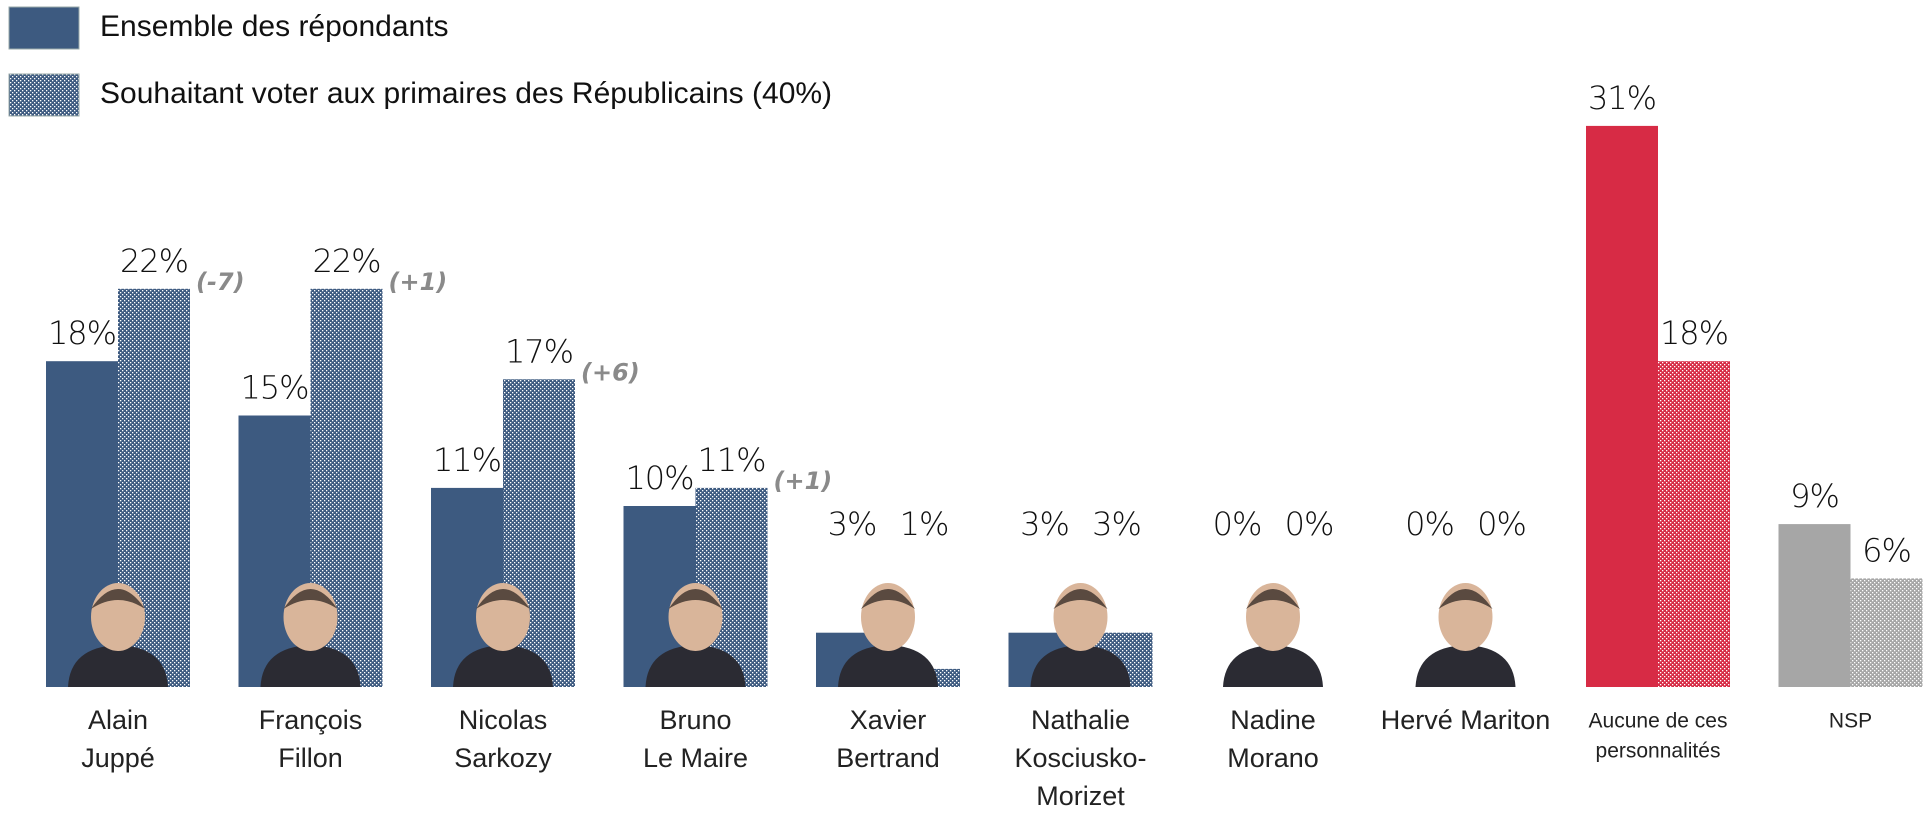 The width and height of the screenshot is (1923, 831). Describe the element at coordinates (1080, 758) in the screenshot. I see `x-tick-label: Kosciusko-` at that location.